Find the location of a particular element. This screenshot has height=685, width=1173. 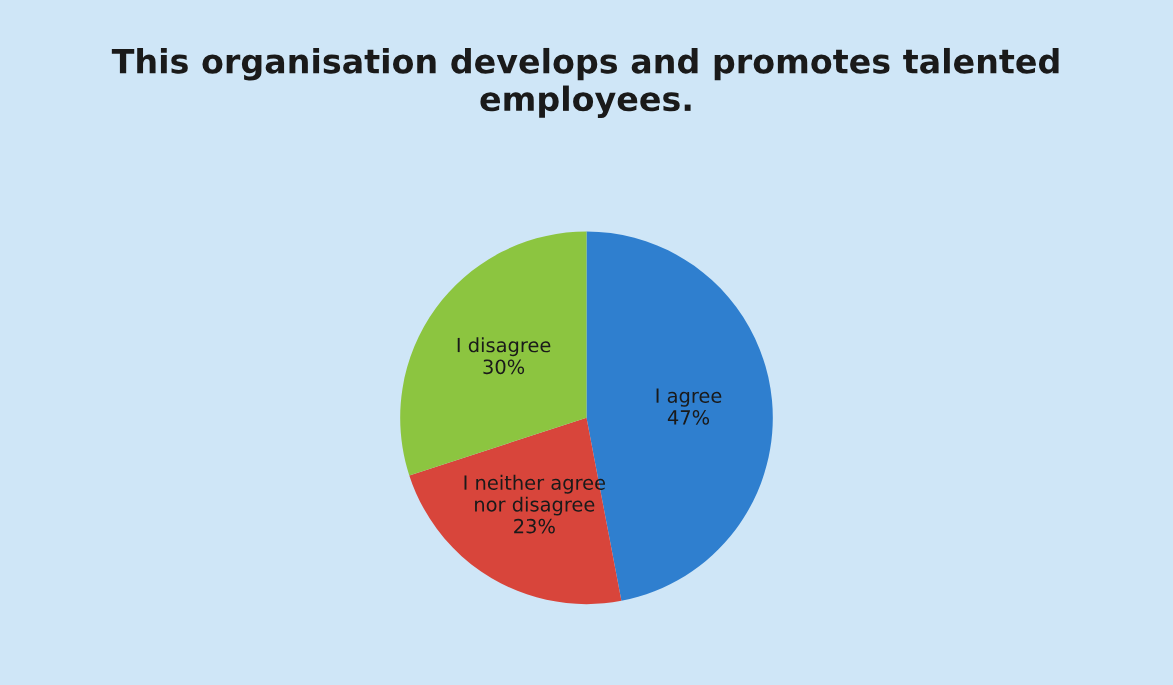

data-label: 30% is located at coordinates (504, 367).